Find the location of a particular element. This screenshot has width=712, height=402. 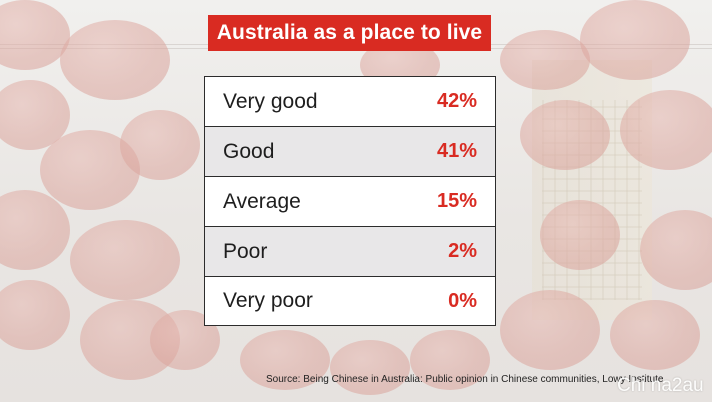

row-label: Good is located at coordinates (249, 151).